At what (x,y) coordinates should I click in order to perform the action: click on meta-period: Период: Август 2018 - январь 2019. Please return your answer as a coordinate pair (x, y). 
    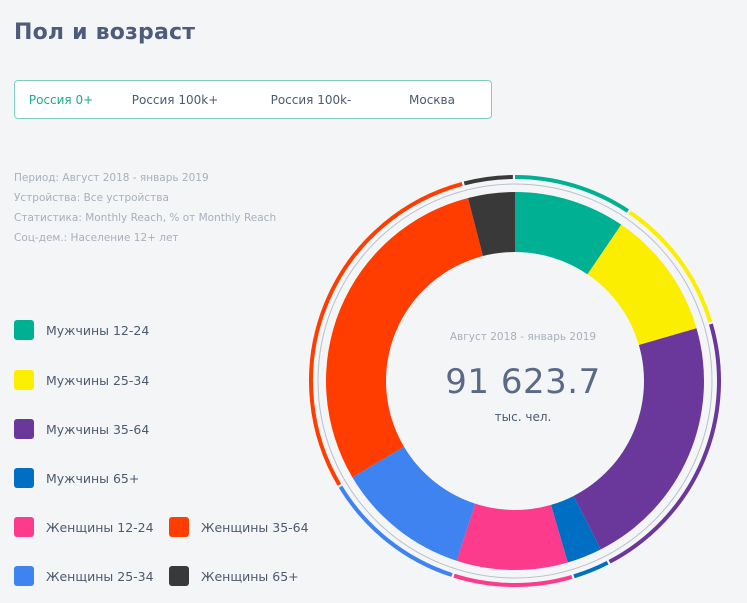
    Looking at the image, I should click on (111, 178).